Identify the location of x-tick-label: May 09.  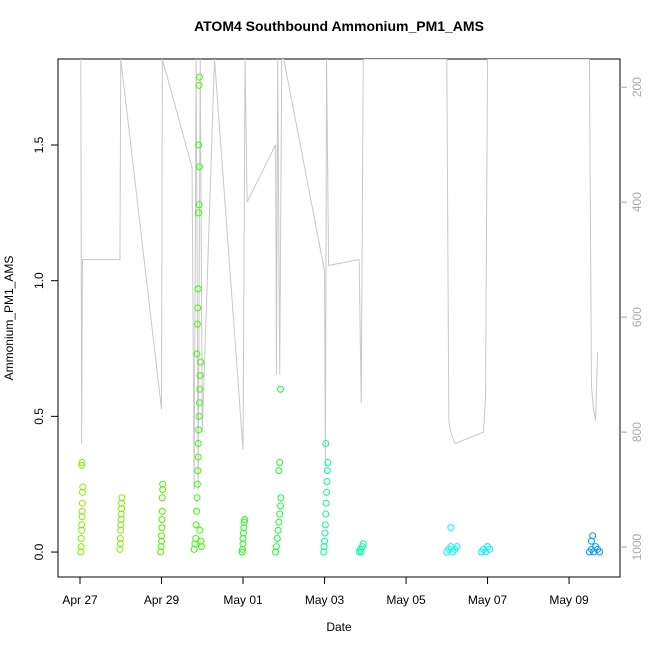
(569, 600).